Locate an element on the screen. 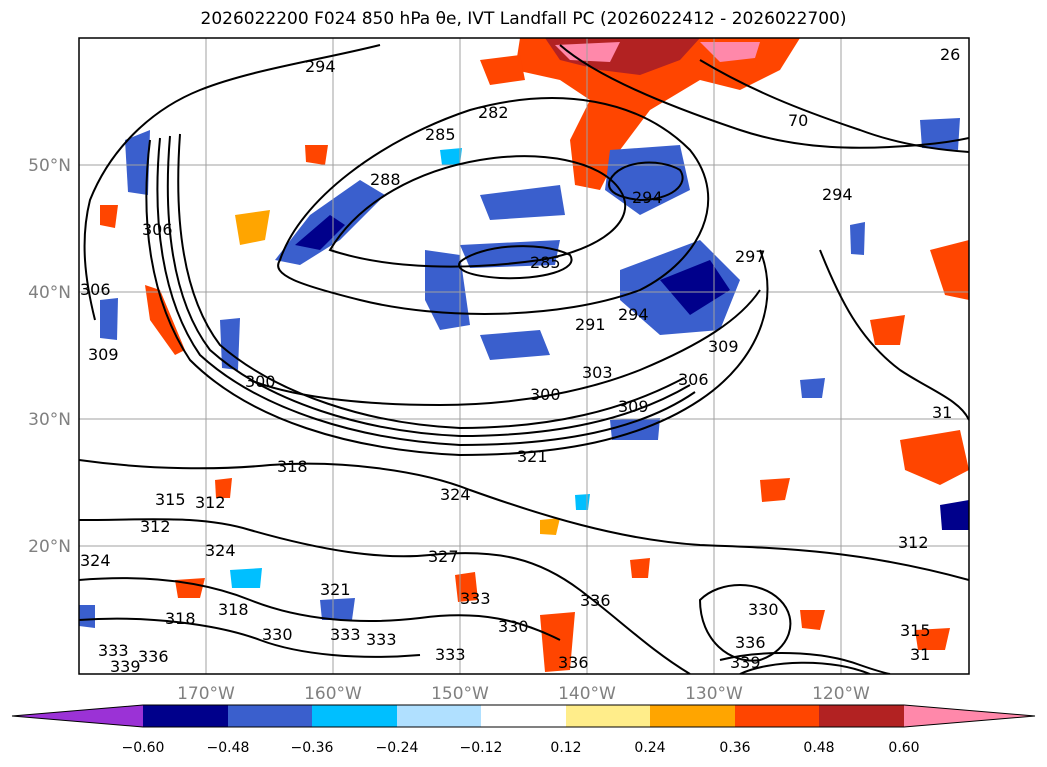 The width and height of the screenshot is (1047, 767). contour-label: 303 is located at coordinates (597, 372).